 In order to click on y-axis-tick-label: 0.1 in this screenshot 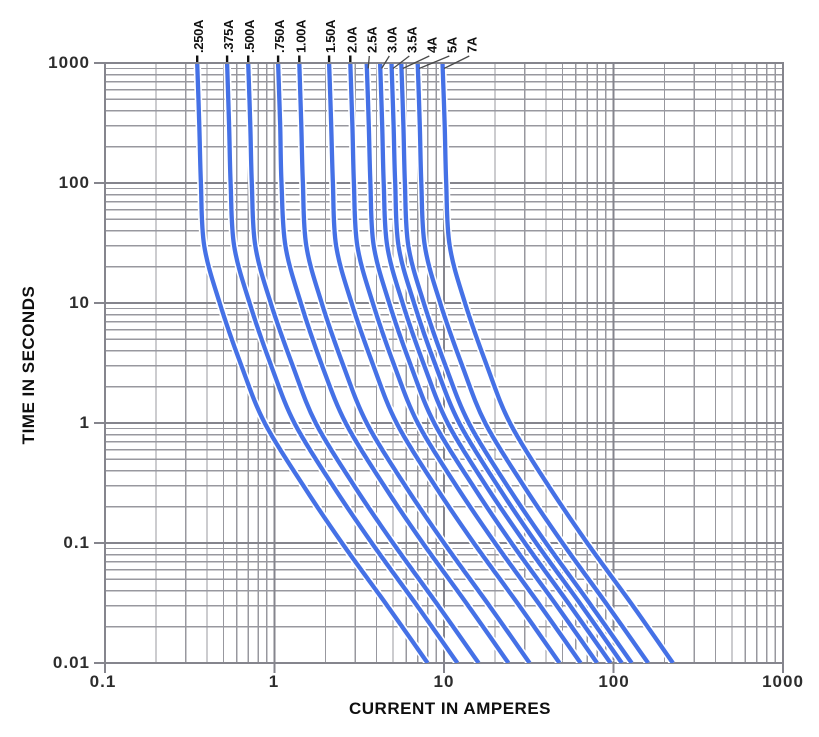, I will do `click(76, 542)`.